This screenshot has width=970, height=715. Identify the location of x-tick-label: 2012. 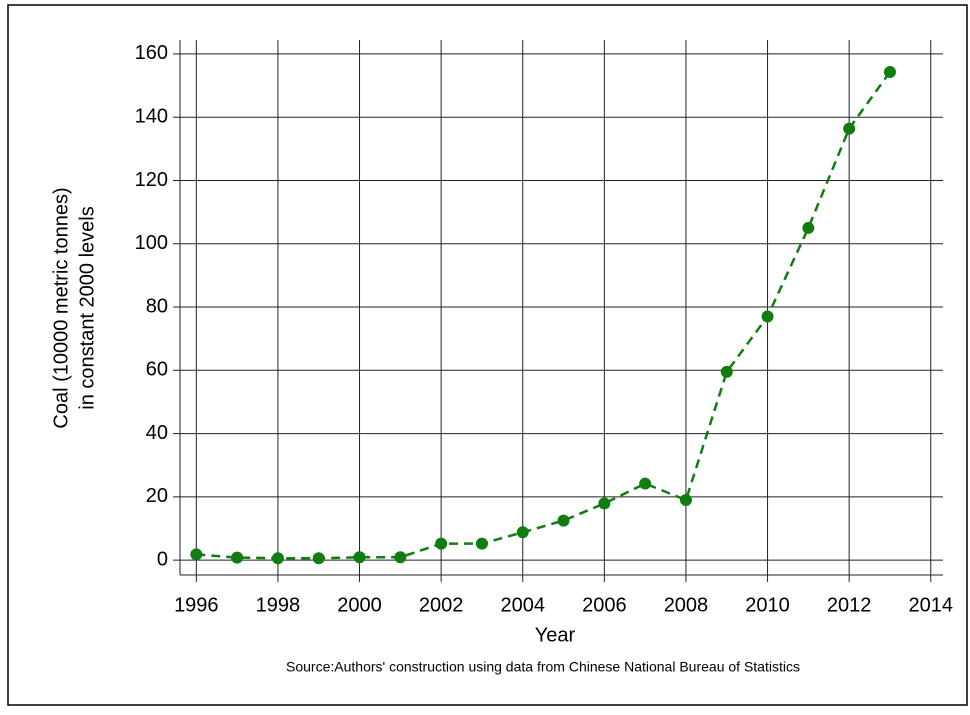
(849, 605).